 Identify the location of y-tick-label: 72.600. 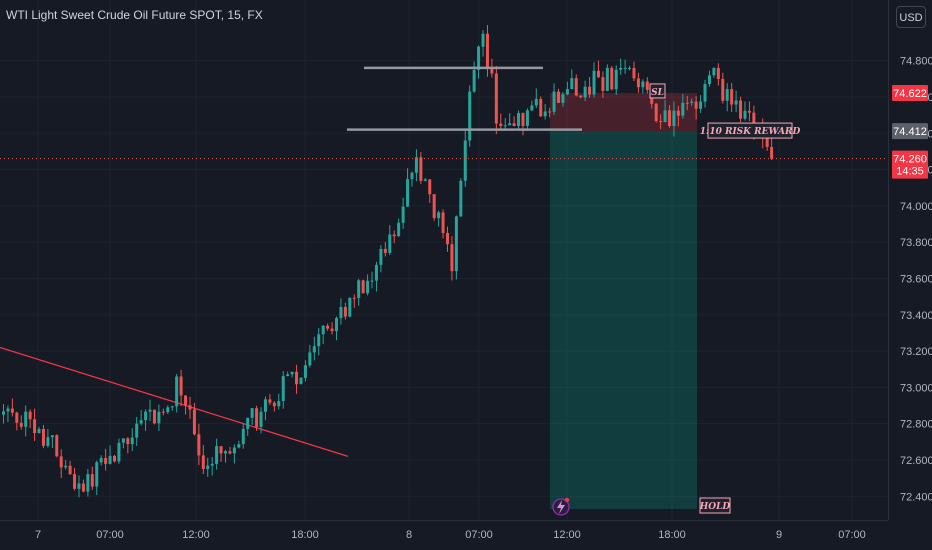
(916, 461).